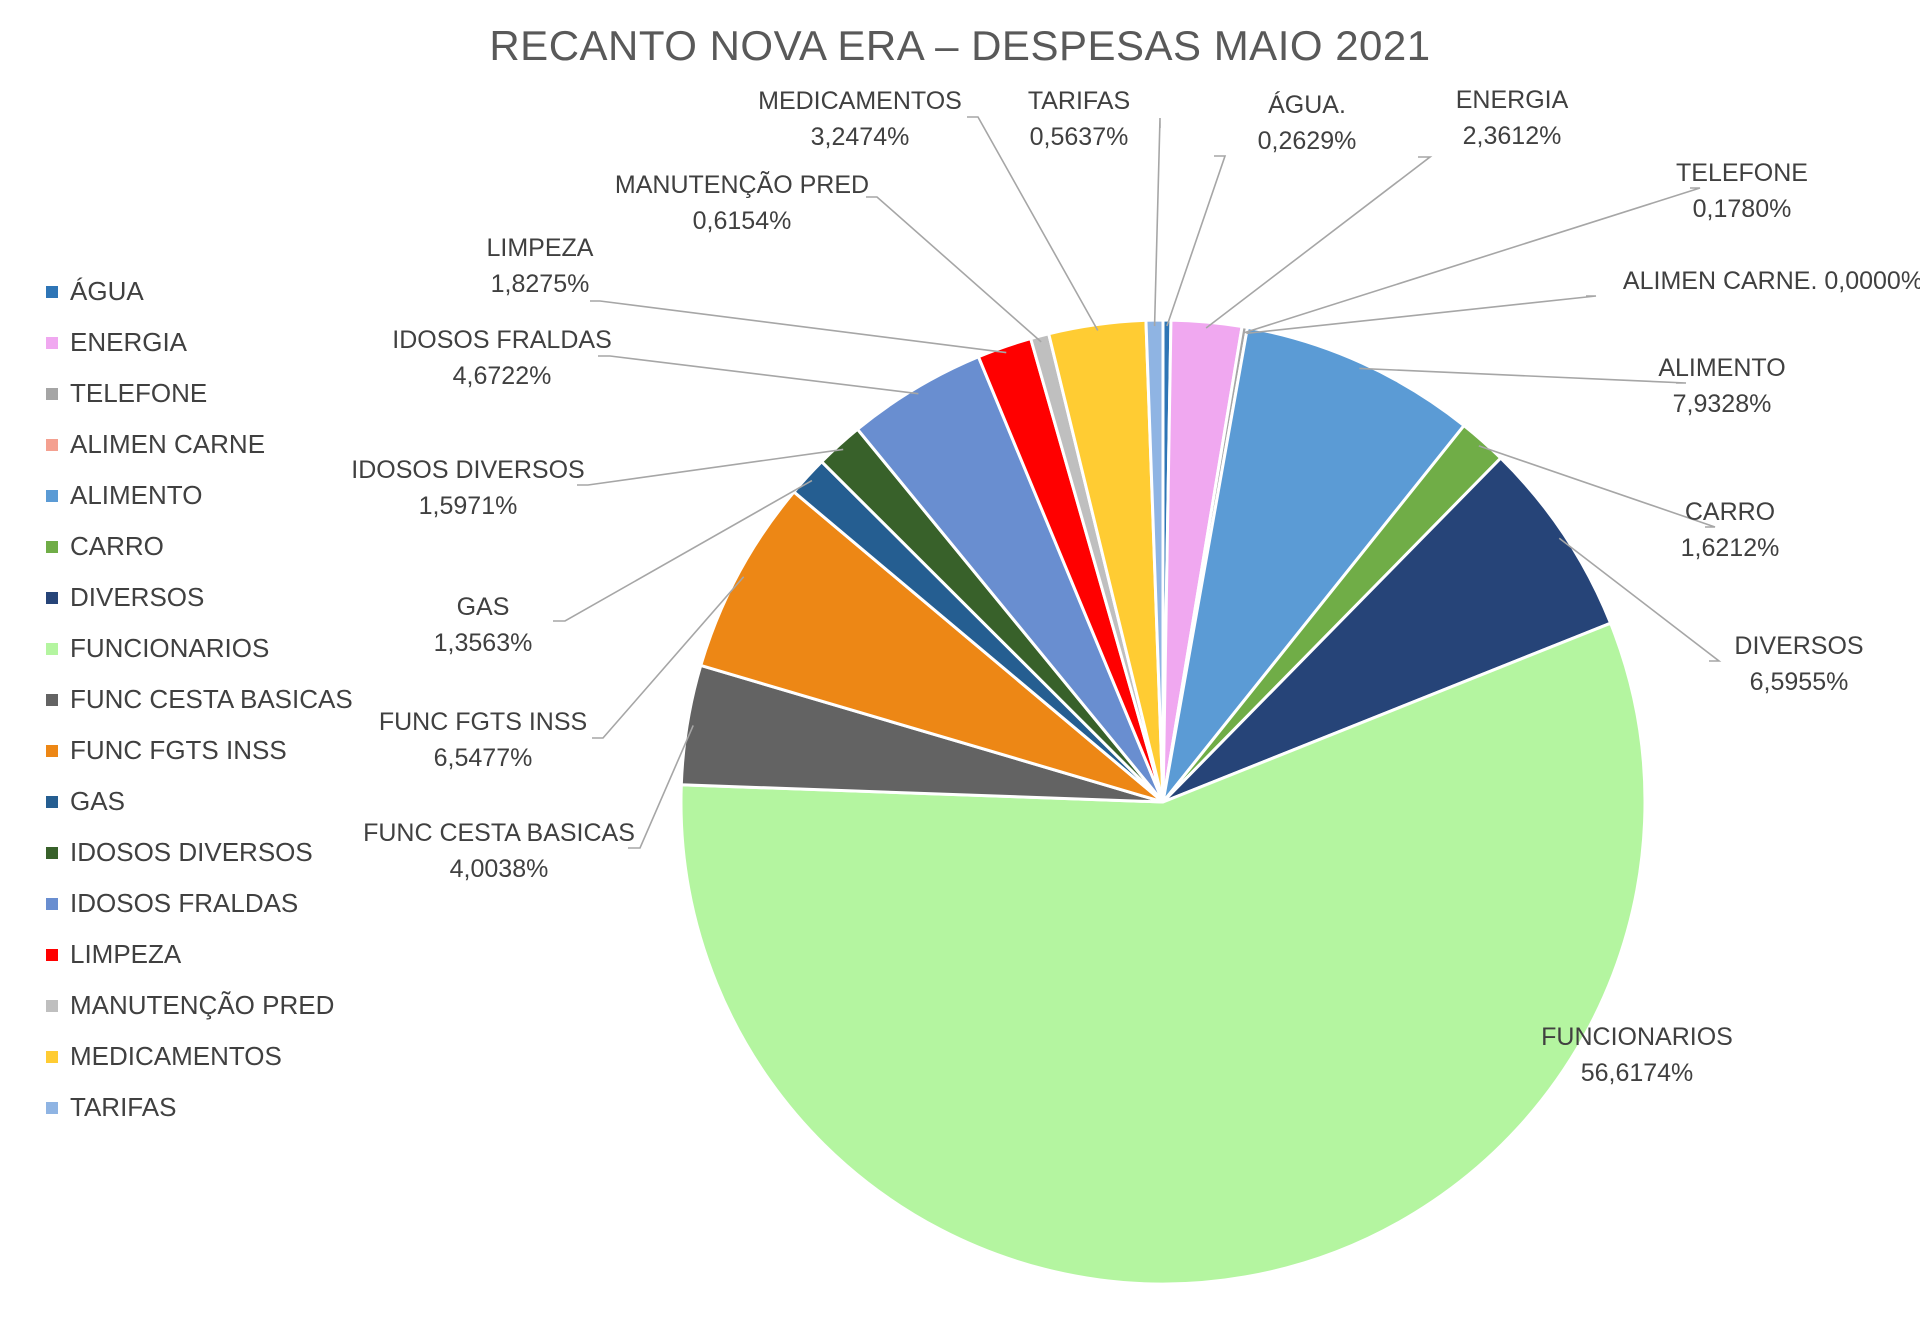 Image resolution: width=1920 pixels, height=1329 pixels. What do you see at coordinates (199, 954) in the screenshot?
I see `legend-item-13: LIMPEZA` at bounding box center [199, 954].